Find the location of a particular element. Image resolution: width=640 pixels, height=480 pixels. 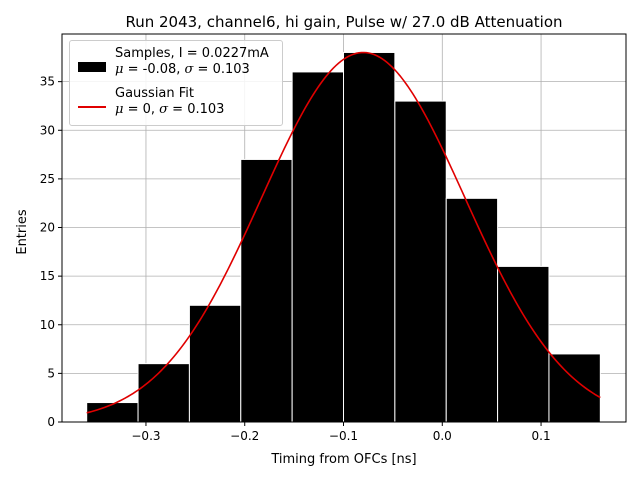

y-tick-label-2: 10 is located at coordinates (47, 325).